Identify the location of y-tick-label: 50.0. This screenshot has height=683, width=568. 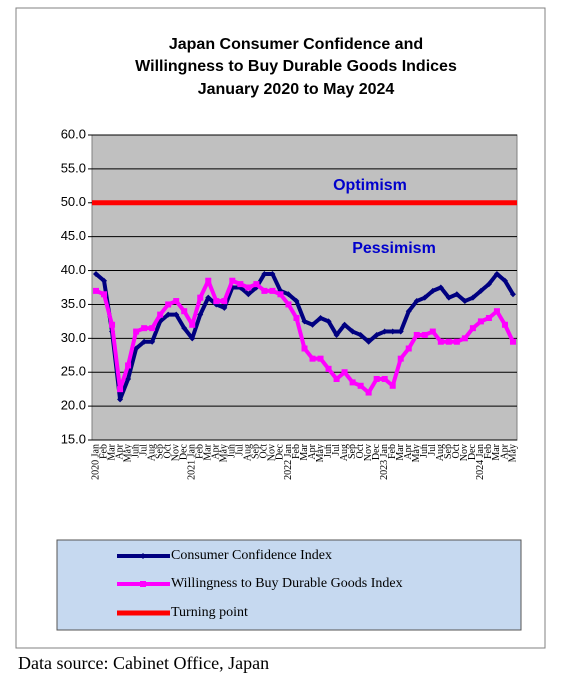
(73, 201).